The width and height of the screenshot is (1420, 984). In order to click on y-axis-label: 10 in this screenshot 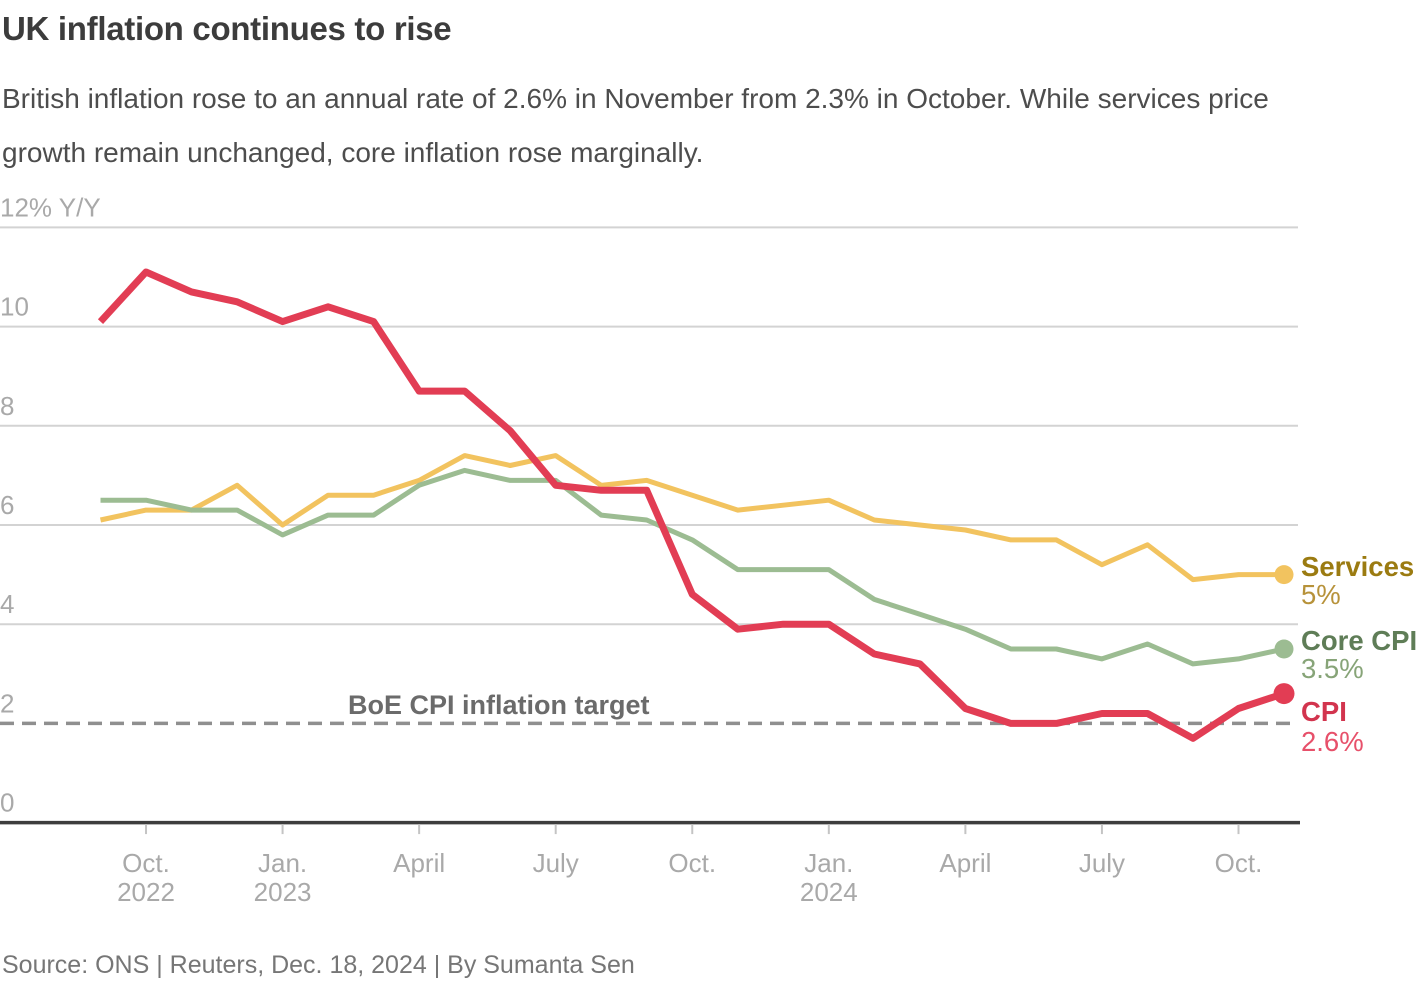, I will do `click(14, 307)`.